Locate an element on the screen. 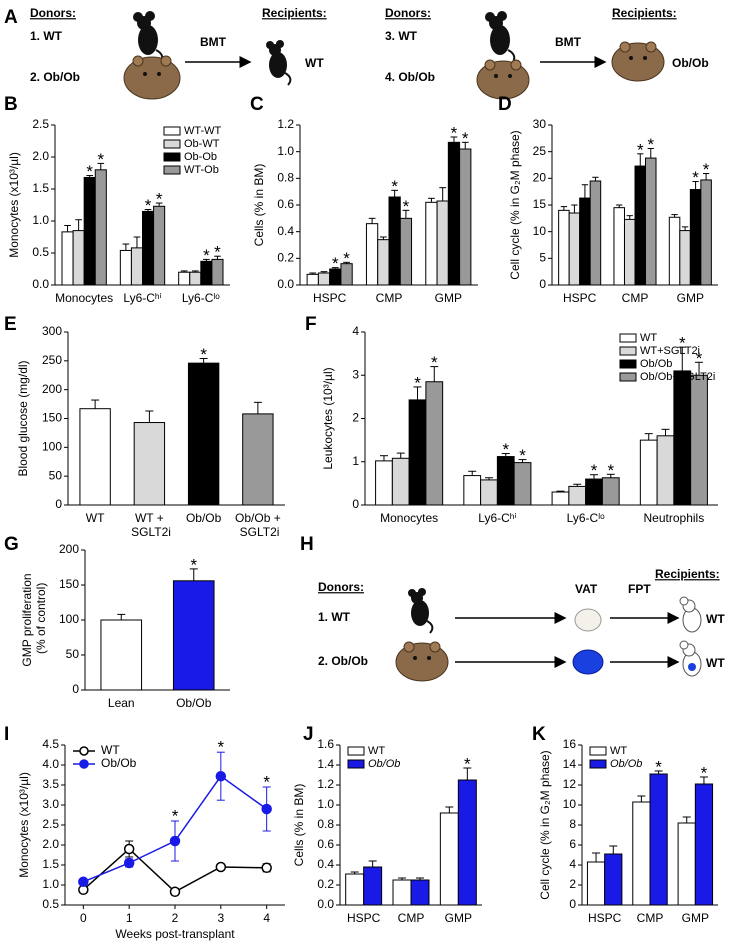 The height and width of the screenshot is (946, 729). y-tick-label: 2.5 is located at coordinates (40, 124).